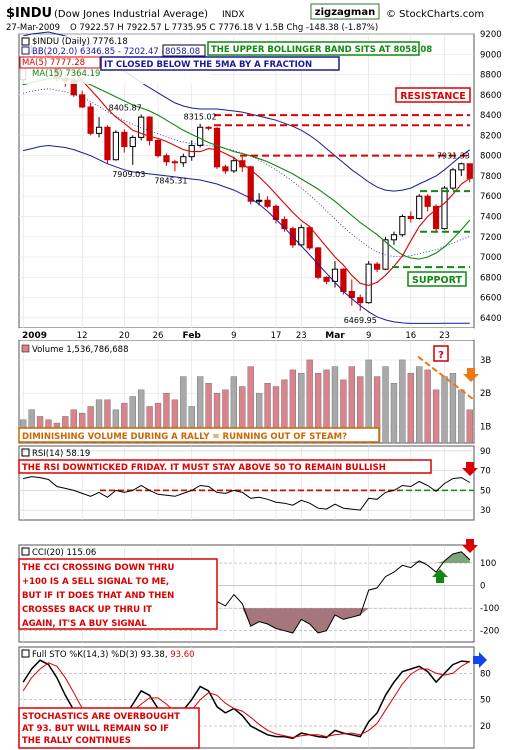  What do you see at coordinates (491, 319) in the screenshot?
I see `price-tick-label: 6400` at bounding box center [491, 319].